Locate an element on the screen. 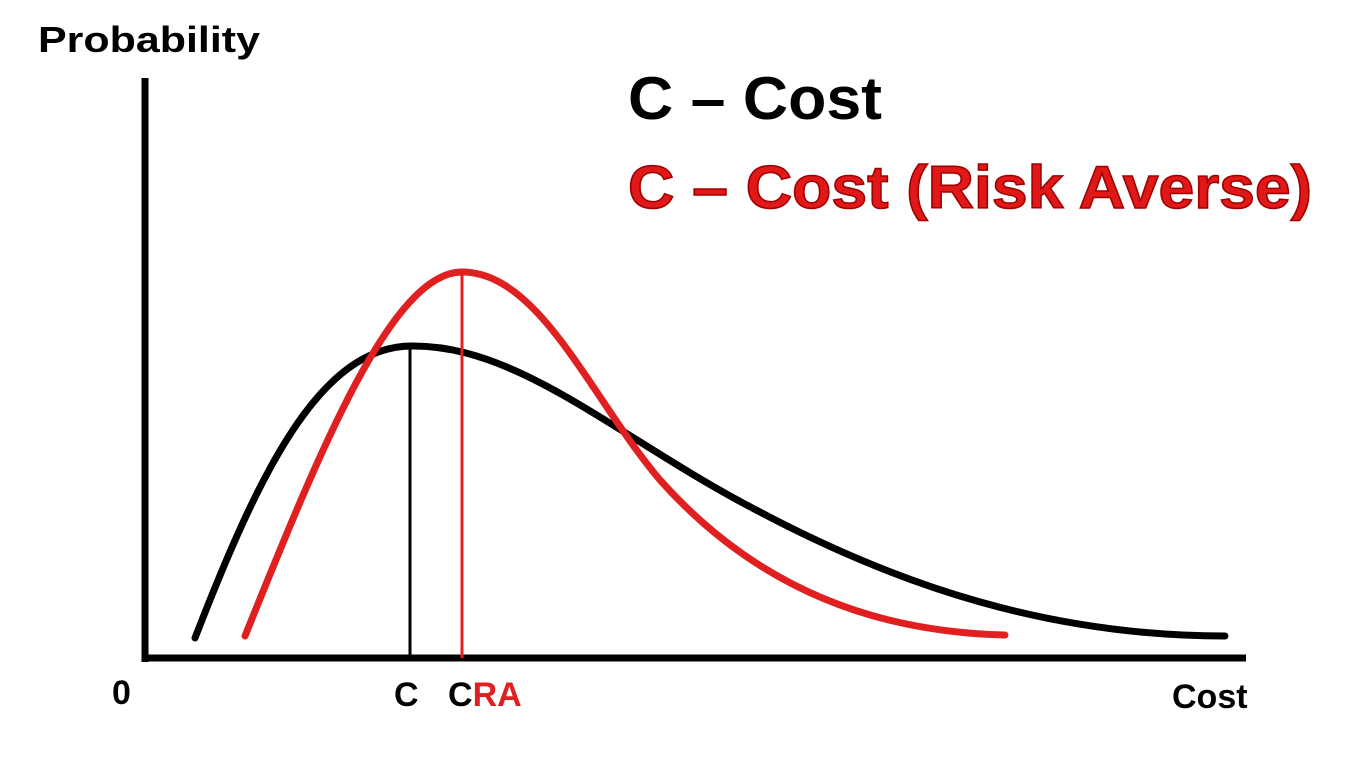  legend-entry: C – Cost (Risk Averse) is located at coordinates (970, 187).